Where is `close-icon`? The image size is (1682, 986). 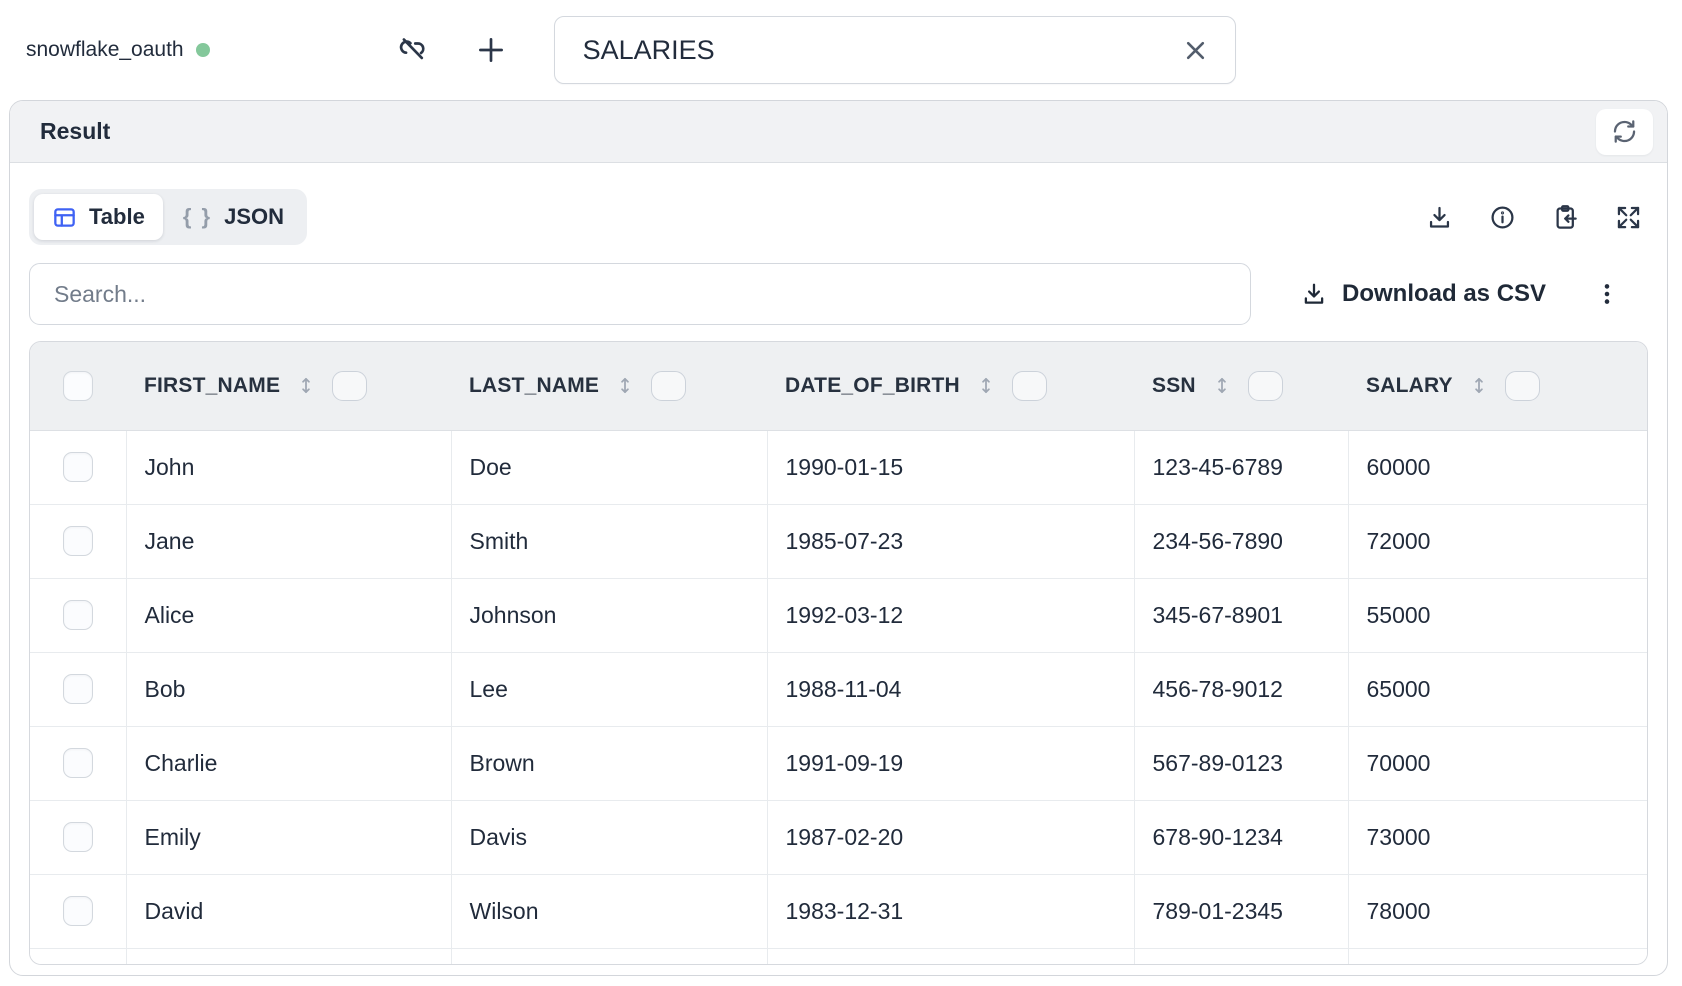
close-icon is located at coordinates (1195, 50).